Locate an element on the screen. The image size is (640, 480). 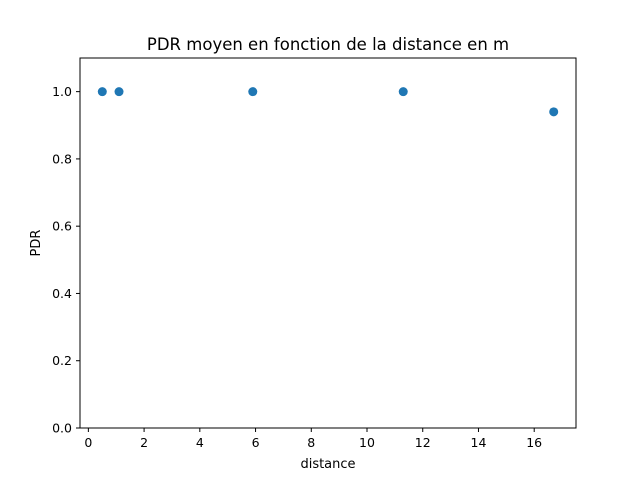
x-tick-label: 10 is located at coordinates (367, 442).